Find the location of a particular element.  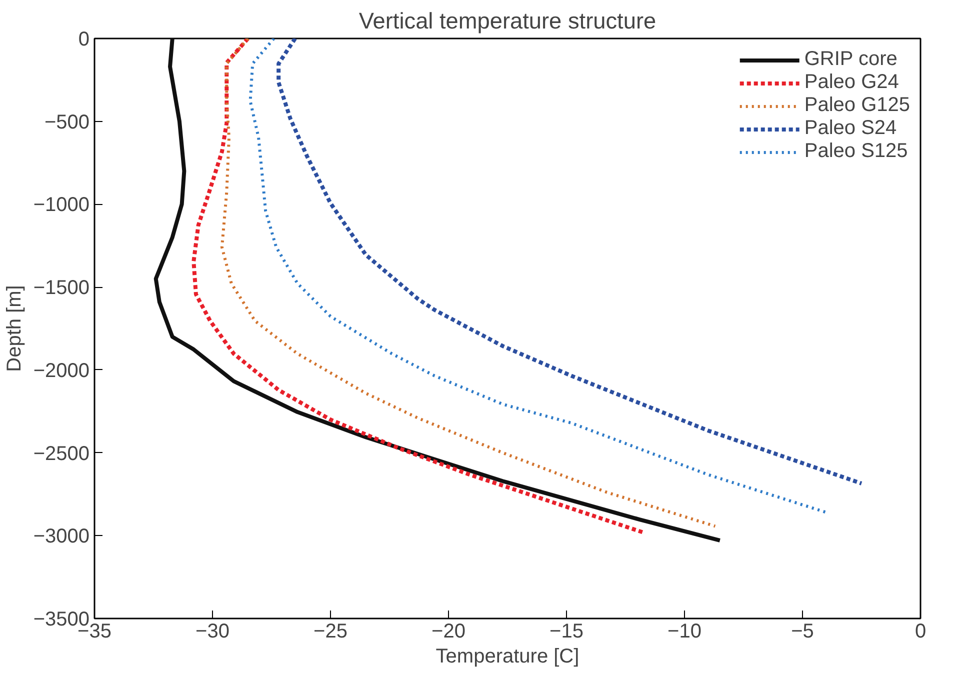

x-axis-title: Temperature [C] is located at coordinates (508, 657).